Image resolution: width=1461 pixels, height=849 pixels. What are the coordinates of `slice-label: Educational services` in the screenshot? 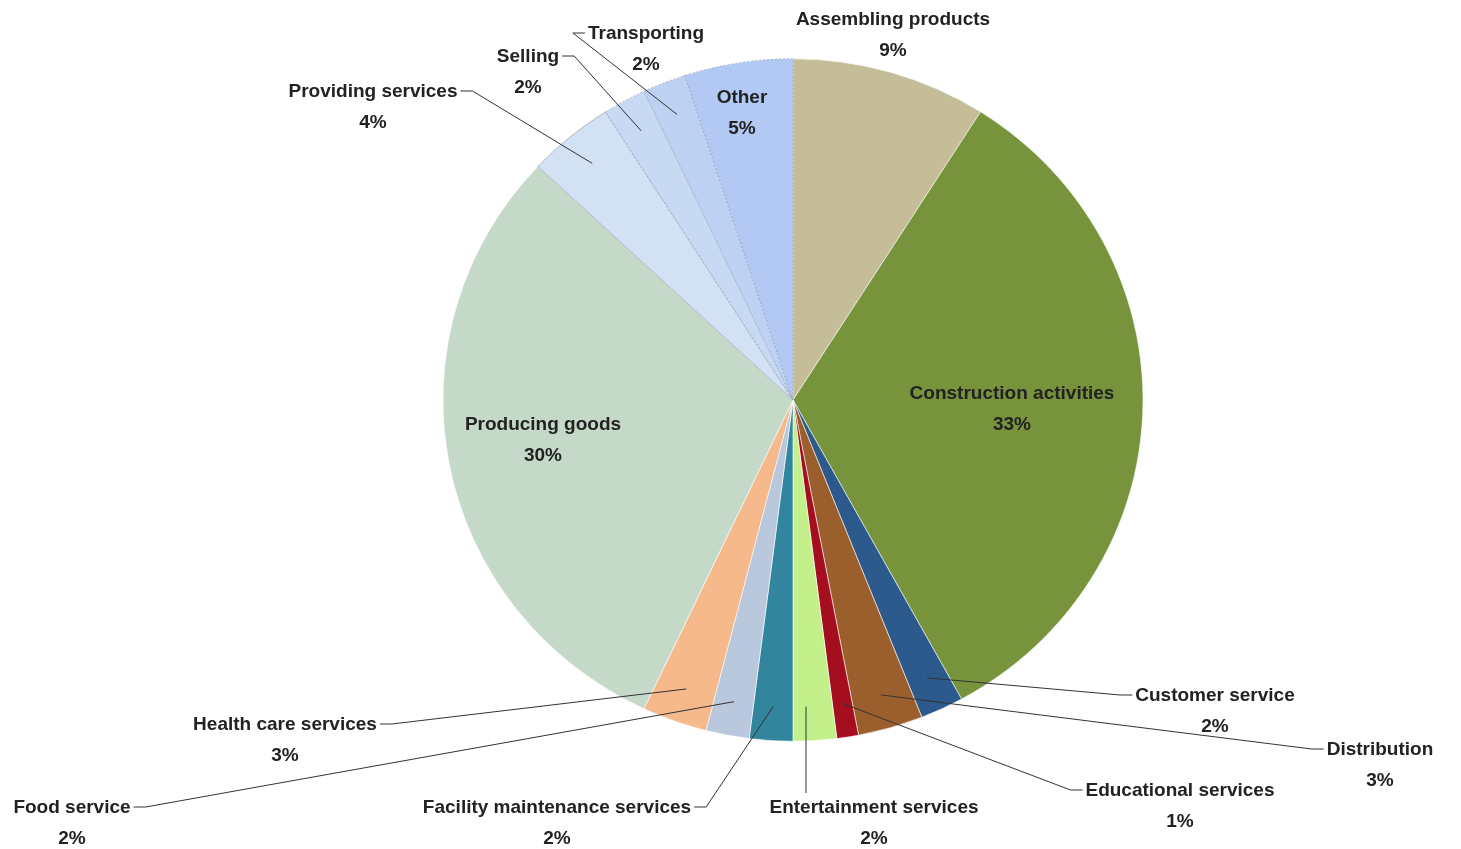 It's located at (1180, 789).